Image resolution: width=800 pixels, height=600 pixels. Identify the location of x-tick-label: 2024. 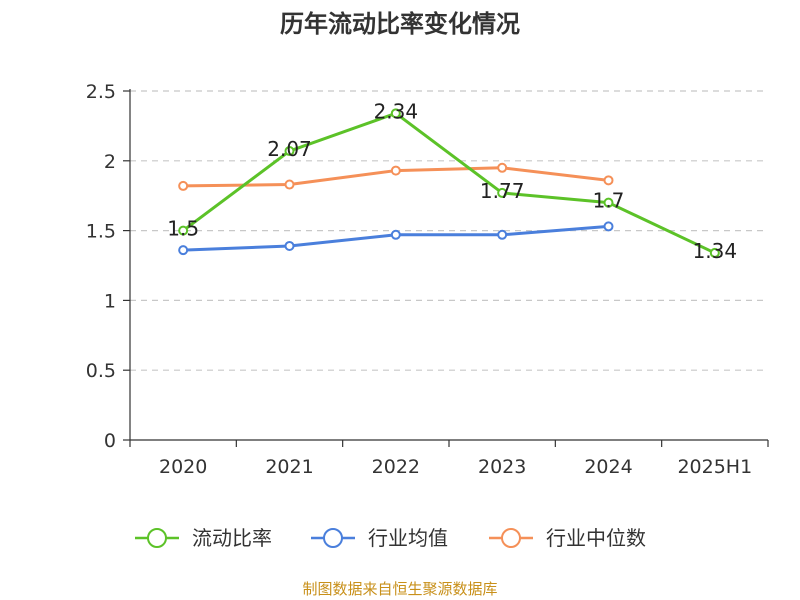
(608, 467).